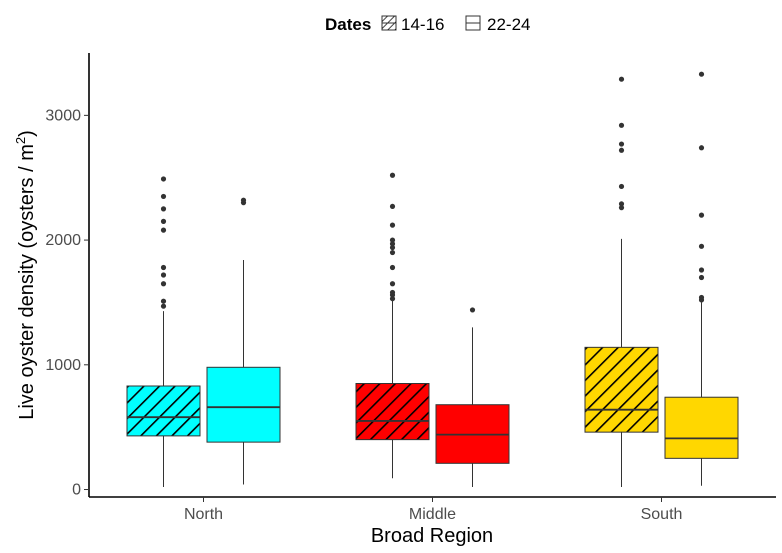 The height and width of the screenshot is (553, 782). I want to click on y-tick-label: 1000, so click(63, 365).